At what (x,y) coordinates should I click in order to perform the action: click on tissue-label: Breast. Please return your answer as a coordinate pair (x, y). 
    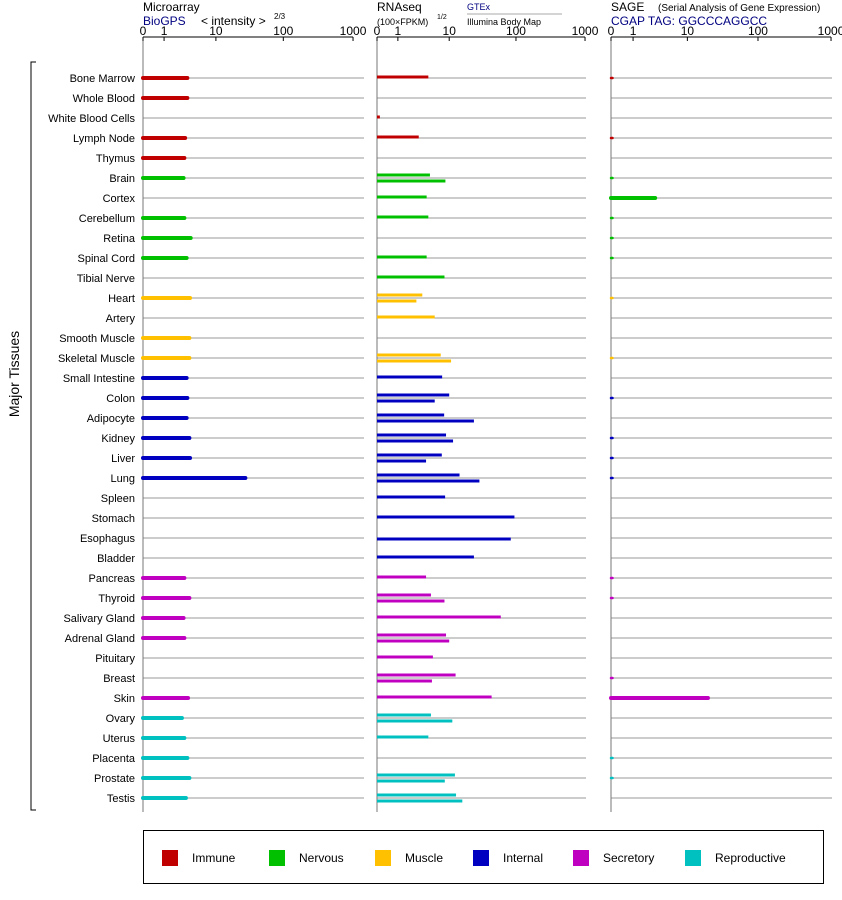
    Looking at the image, I should click on (119, 679).